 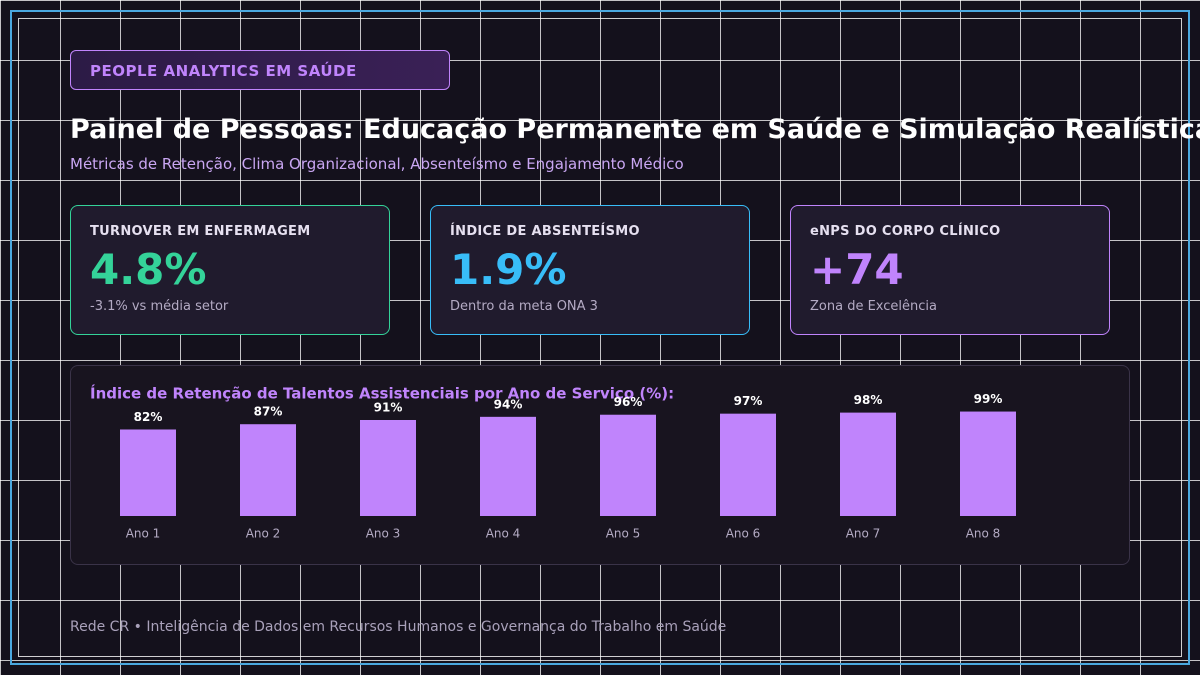 What do you see at coordinates (545, 231) in the screenshot?
I see `kpi-label: ÍNDICE DE ABSENTEÍSMO` at bounding box center [545, 231].